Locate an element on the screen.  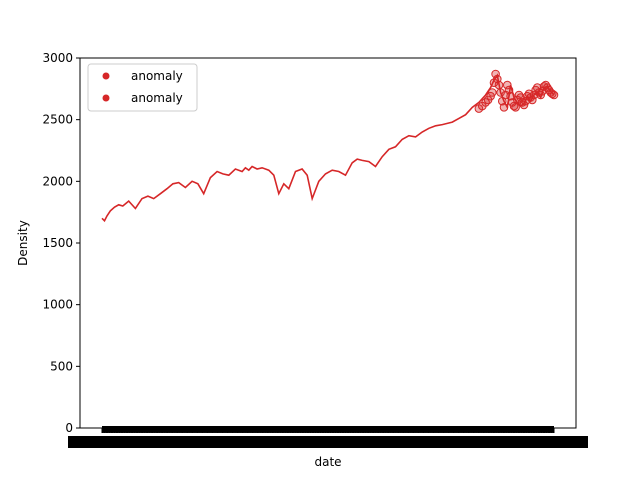
x-axis-label: date is located at coordinates (327, 462).